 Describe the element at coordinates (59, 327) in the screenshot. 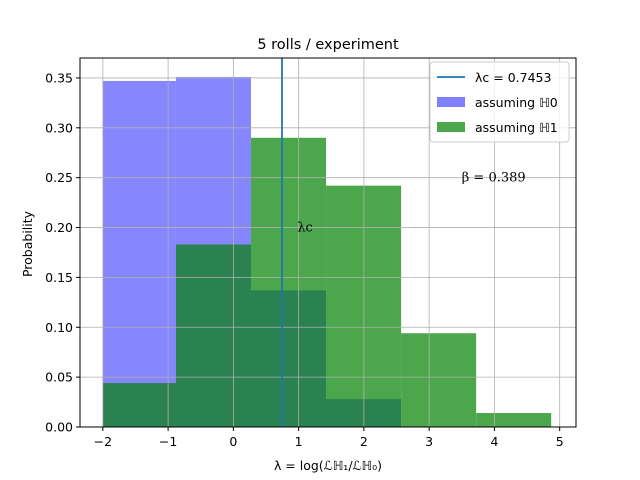

I see `y-tick-label-2: 0.10` at that location.